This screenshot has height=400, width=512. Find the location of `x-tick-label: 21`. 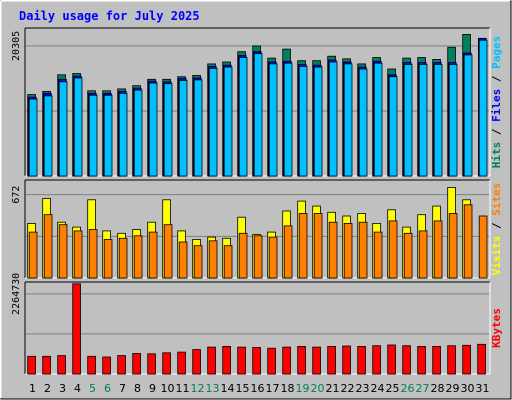

x-tick-label: 21 is located at coordinates (333, 388).